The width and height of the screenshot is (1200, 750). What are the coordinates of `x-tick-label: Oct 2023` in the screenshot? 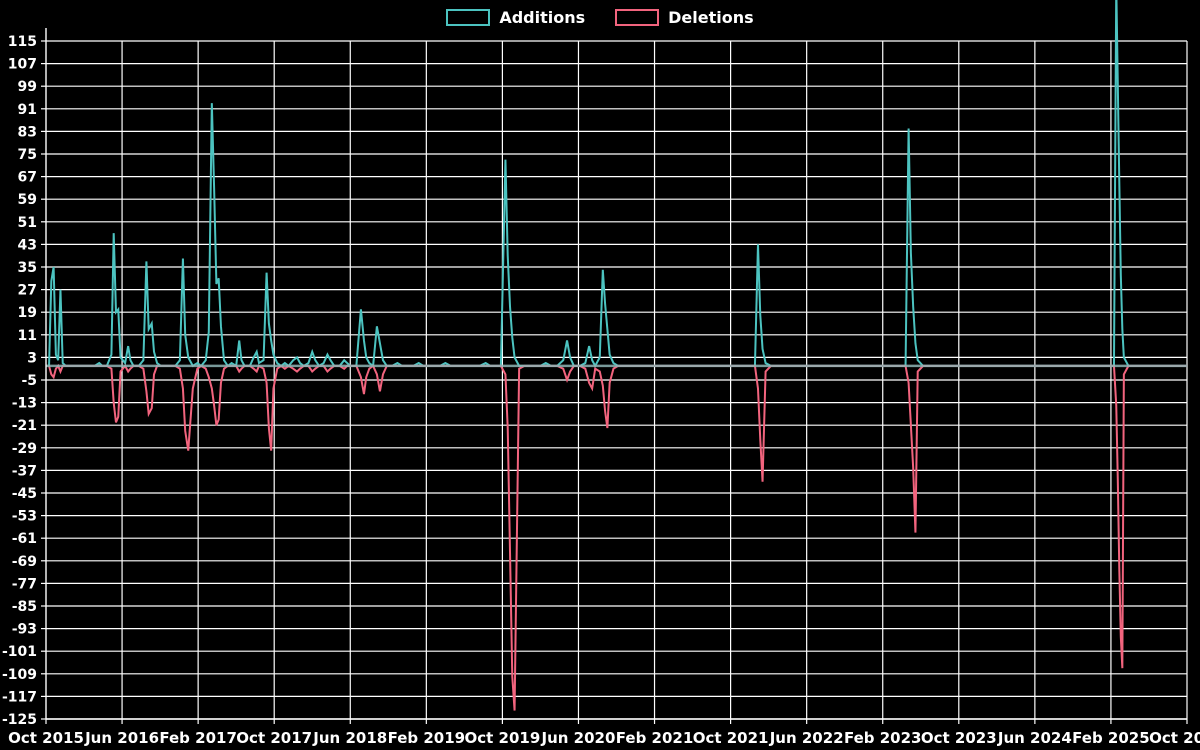 It's located at (959, 738).